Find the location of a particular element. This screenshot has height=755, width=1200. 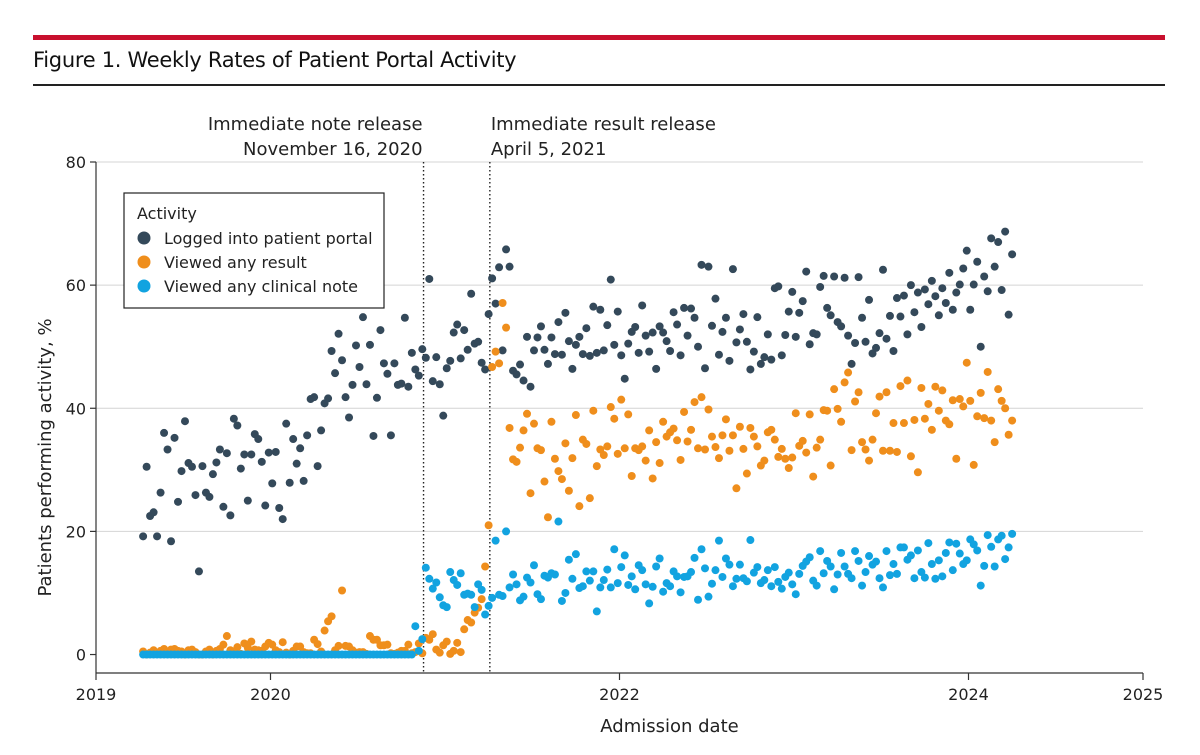

annotation-text: November 16, 2020 is located at coordinates (333, 149).